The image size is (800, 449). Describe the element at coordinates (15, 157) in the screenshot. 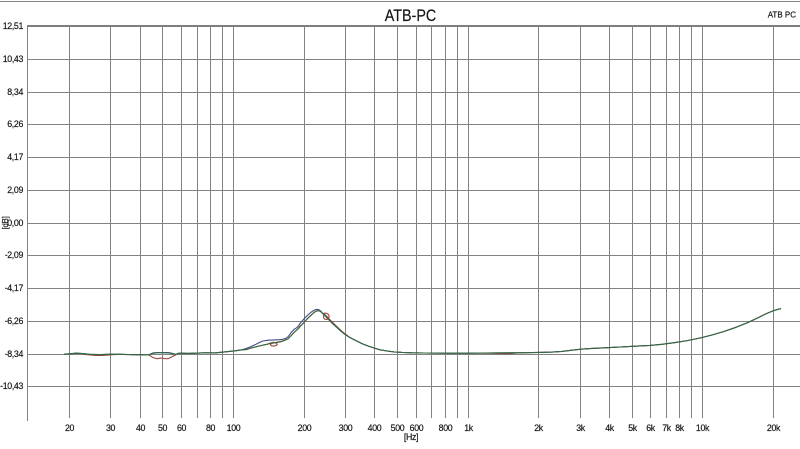

I see `svg-text: 4,17` at that location.